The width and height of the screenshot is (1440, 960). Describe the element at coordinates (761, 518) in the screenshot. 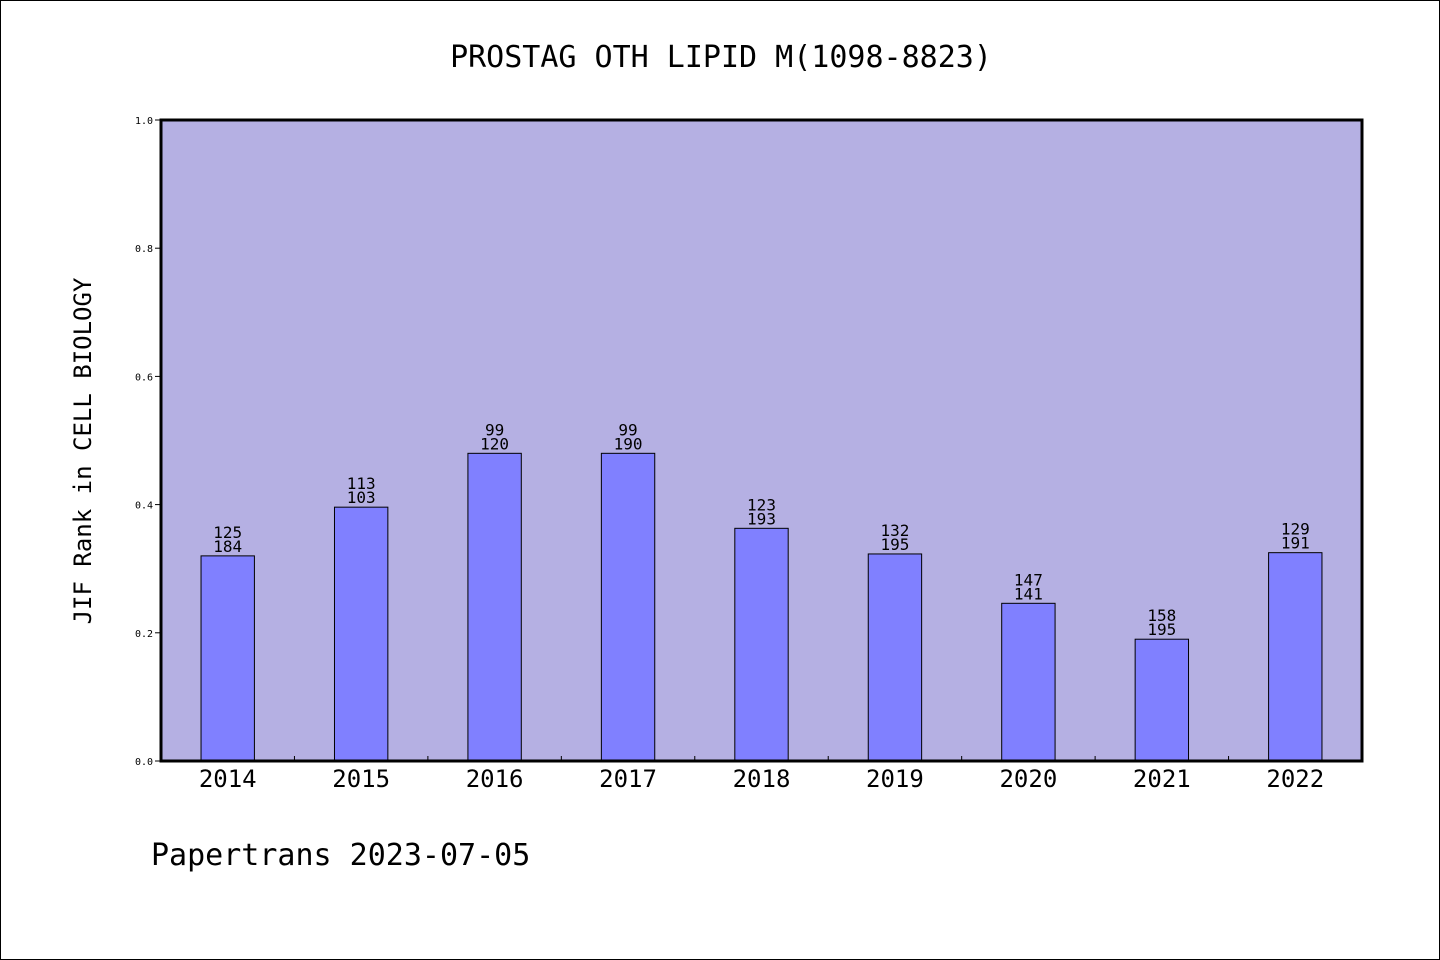

I see `bar-label-bottom-2018: 193` at that location.